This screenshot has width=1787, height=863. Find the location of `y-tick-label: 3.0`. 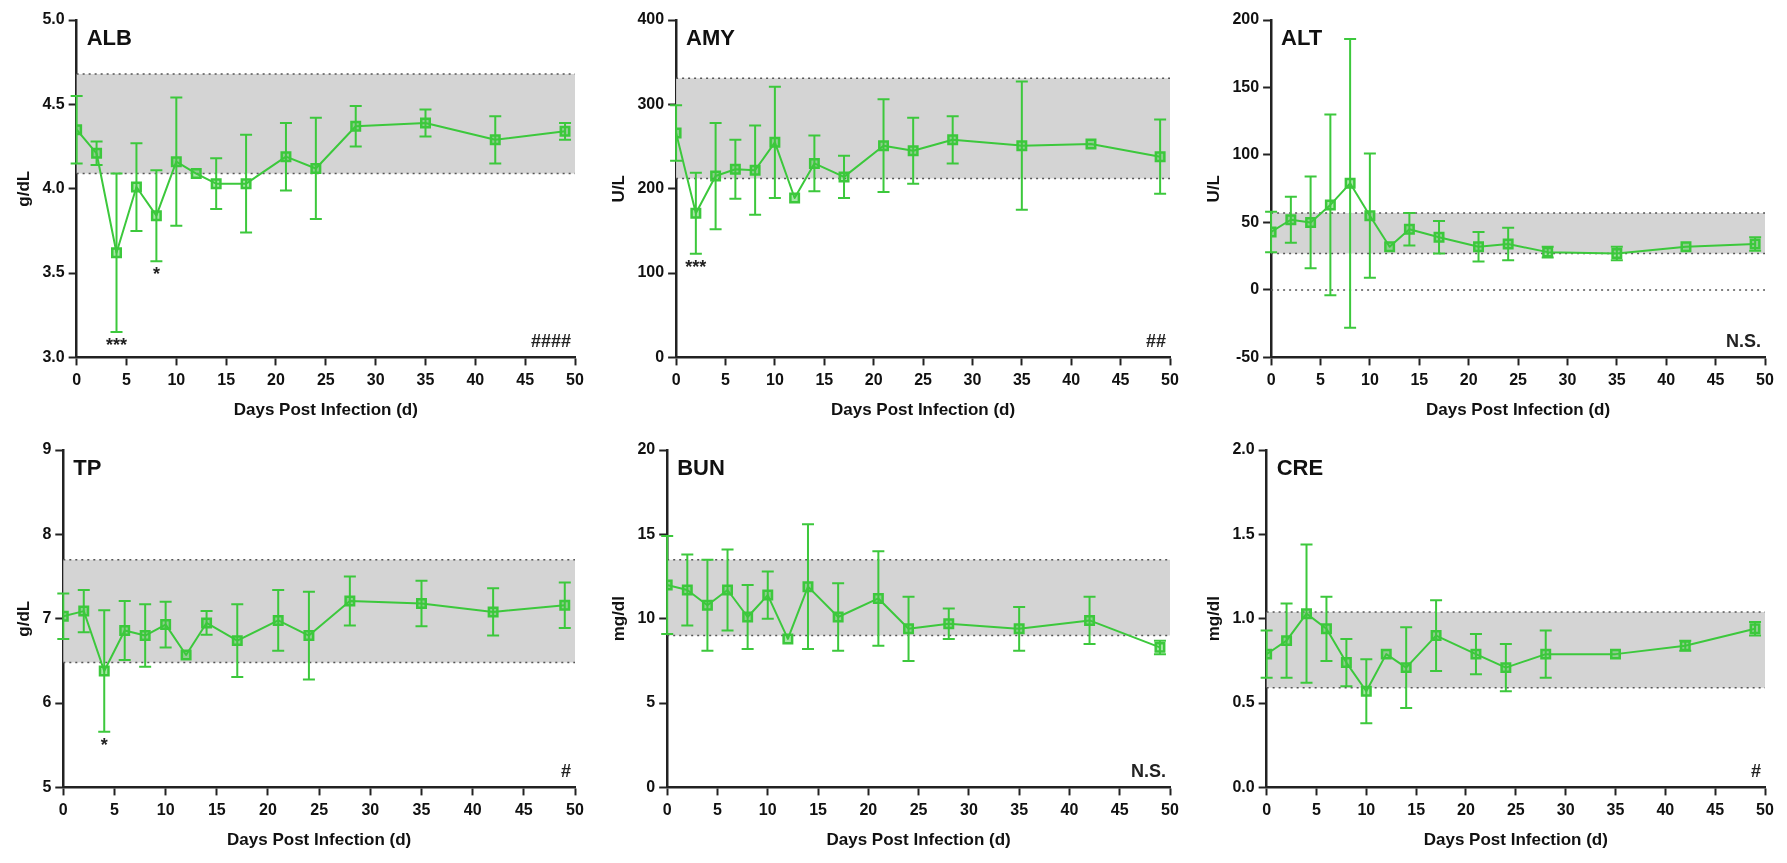

y-tick-label: 3.0 is located at coordinates (53, 356).